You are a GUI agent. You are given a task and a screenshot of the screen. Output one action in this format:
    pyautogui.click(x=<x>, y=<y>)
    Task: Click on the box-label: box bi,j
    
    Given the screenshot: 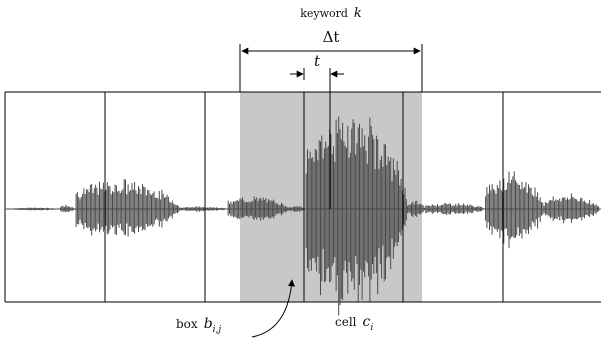 What is the action you would take?
    pyautogui.click(x=198, y=325)
    